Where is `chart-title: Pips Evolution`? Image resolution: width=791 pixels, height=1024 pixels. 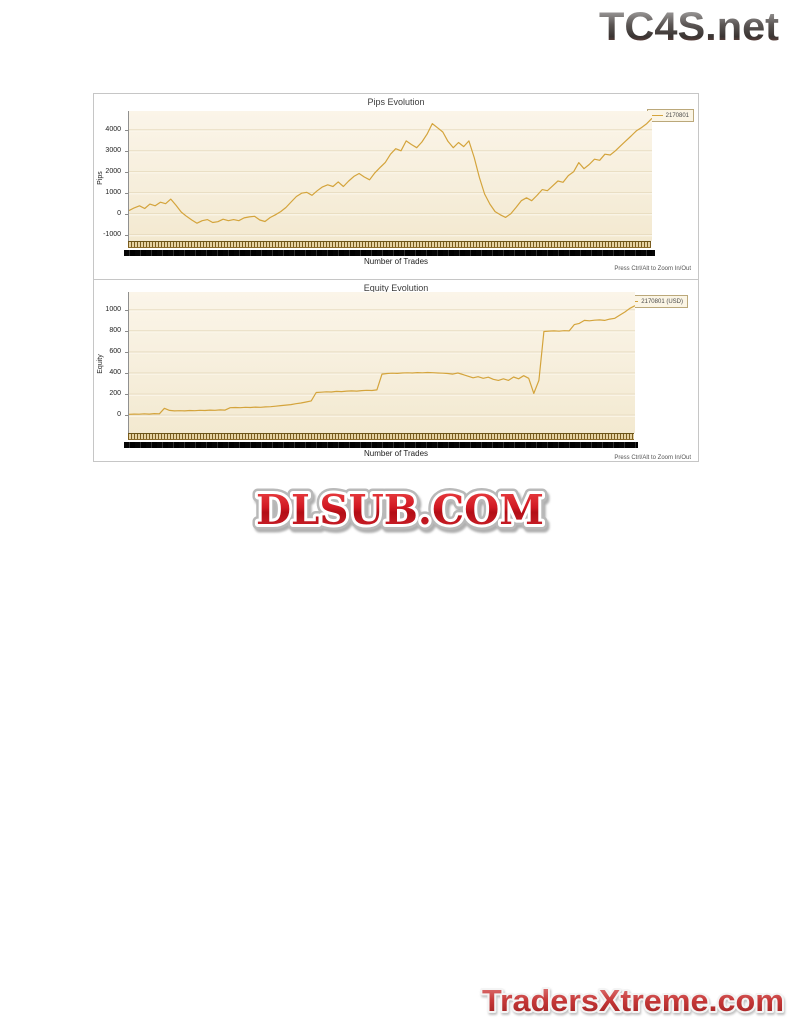
chart-title: Pips Evolution is located at coordinates (396, 102).